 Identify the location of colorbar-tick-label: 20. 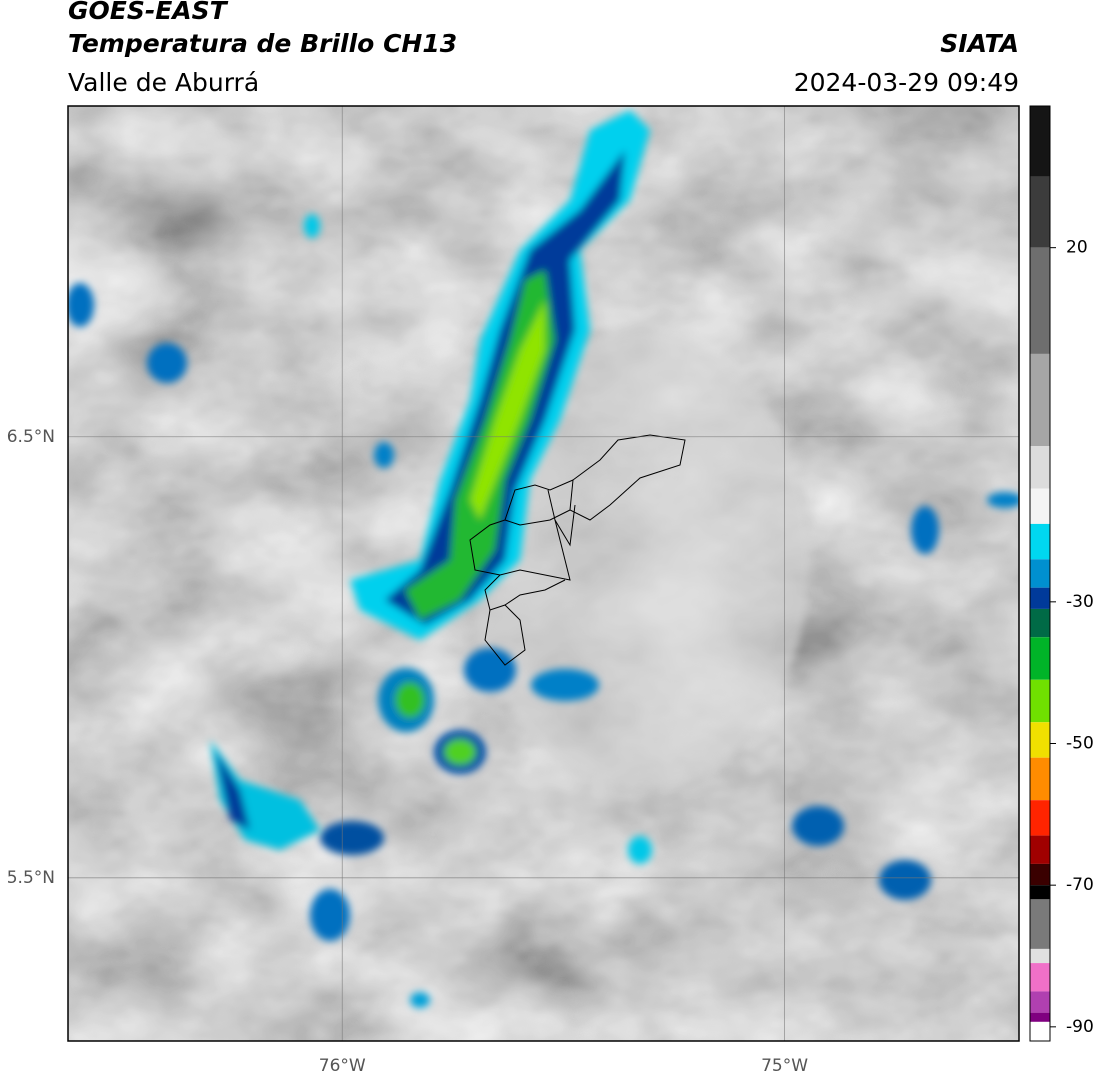
(1077, 248).